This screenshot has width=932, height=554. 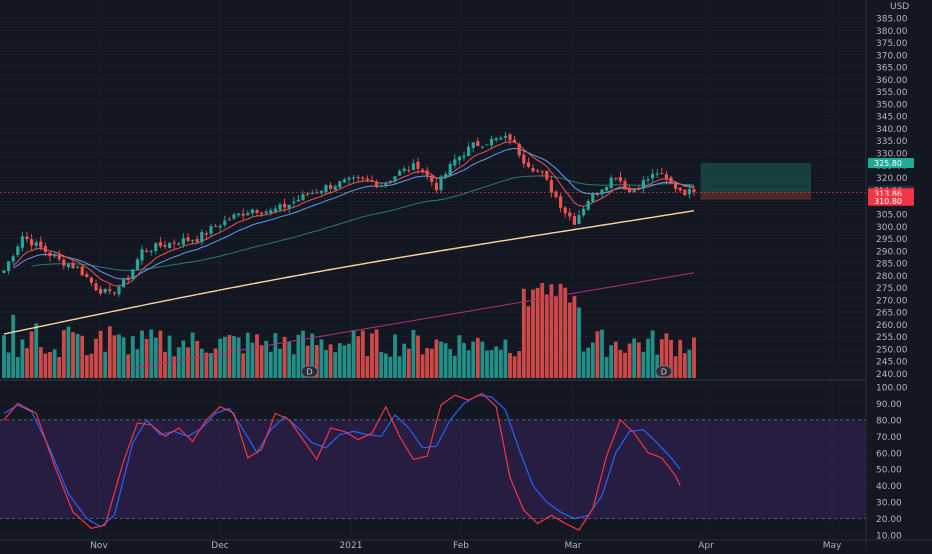 I want to click on oscillator-tick-label: 50.00, so click(x=889, y=471).